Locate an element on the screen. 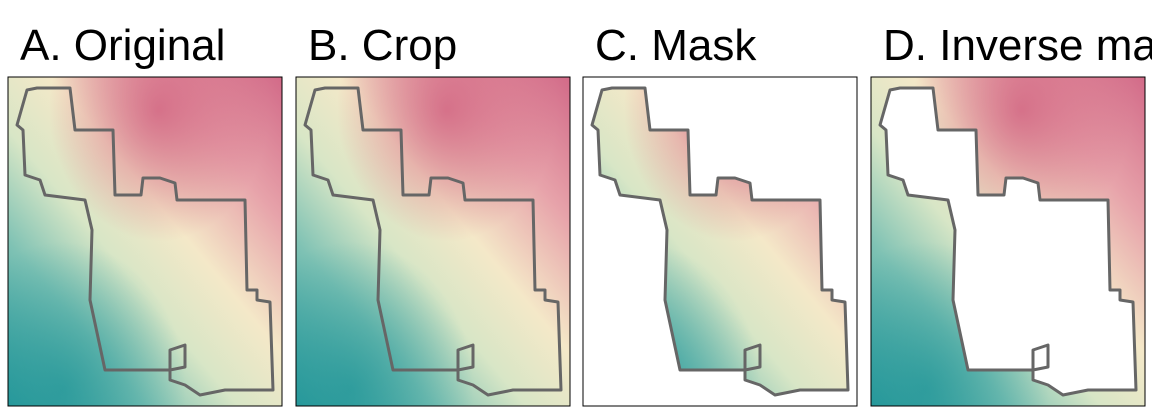  panel-title: A. Original is located at coordinates (122, 45).